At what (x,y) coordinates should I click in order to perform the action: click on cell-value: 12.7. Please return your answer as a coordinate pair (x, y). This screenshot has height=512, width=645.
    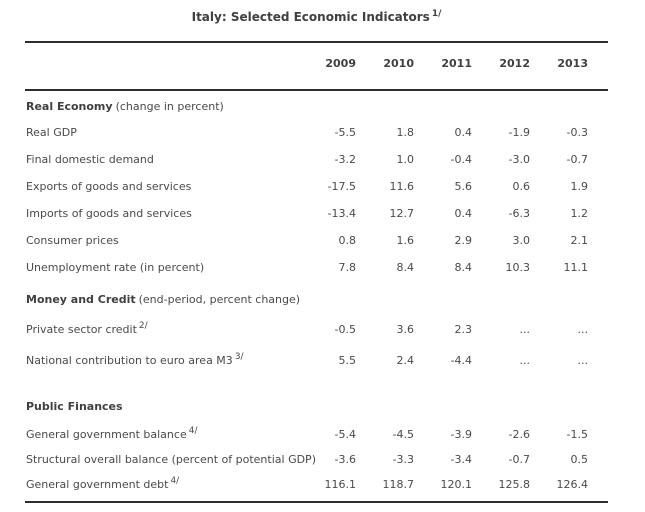
    Looking at the image, I should click on (402, 213).